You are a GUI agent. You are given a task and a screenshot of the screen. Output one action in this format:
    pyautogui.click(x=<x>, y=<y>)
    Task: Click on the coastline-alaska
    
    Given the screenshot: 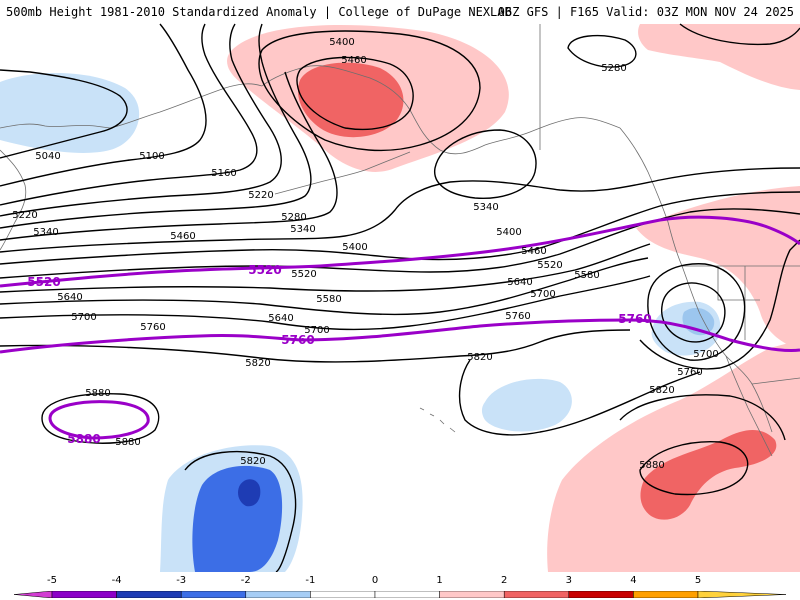 What is the action you would take?
    pyautogui.click(x=441, y=110)
    